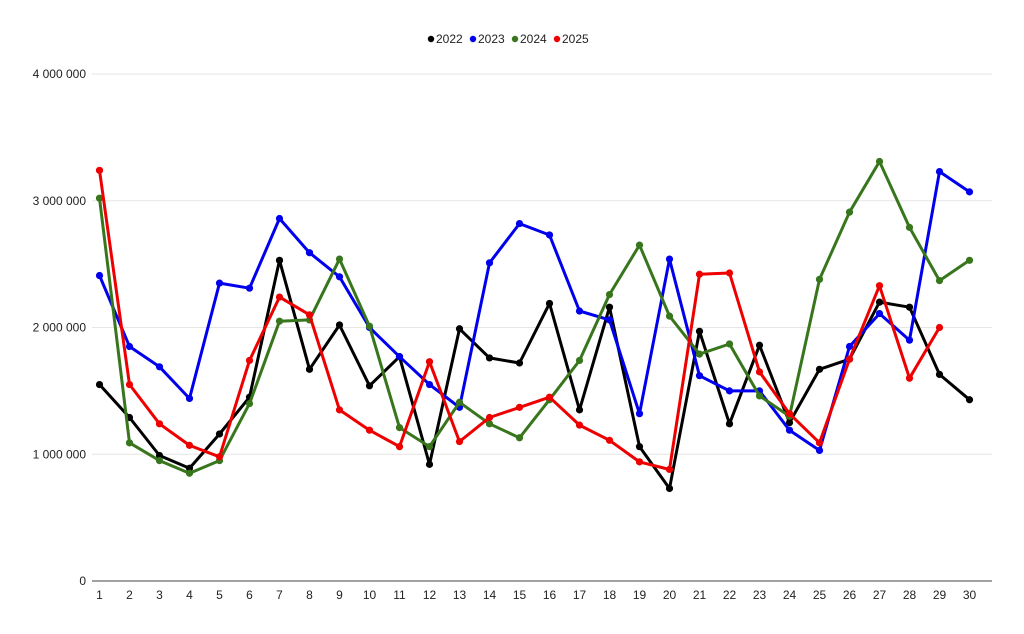 This screenshot has width=1024, height=634. I want to click on x-tick-label: 12, so click(430, 595).